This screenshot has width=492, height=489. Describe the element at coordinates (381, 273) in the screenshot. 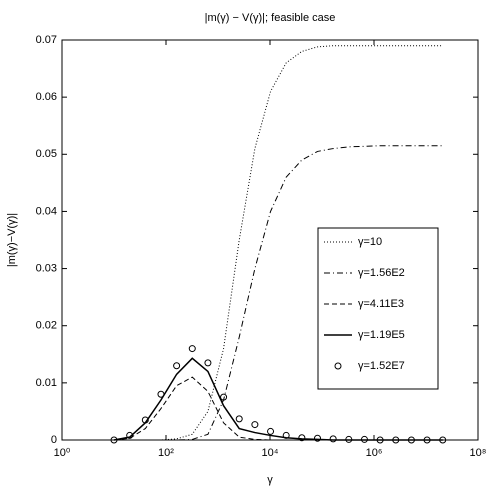

I see `legend-label: γ=1.56E2` at that location.